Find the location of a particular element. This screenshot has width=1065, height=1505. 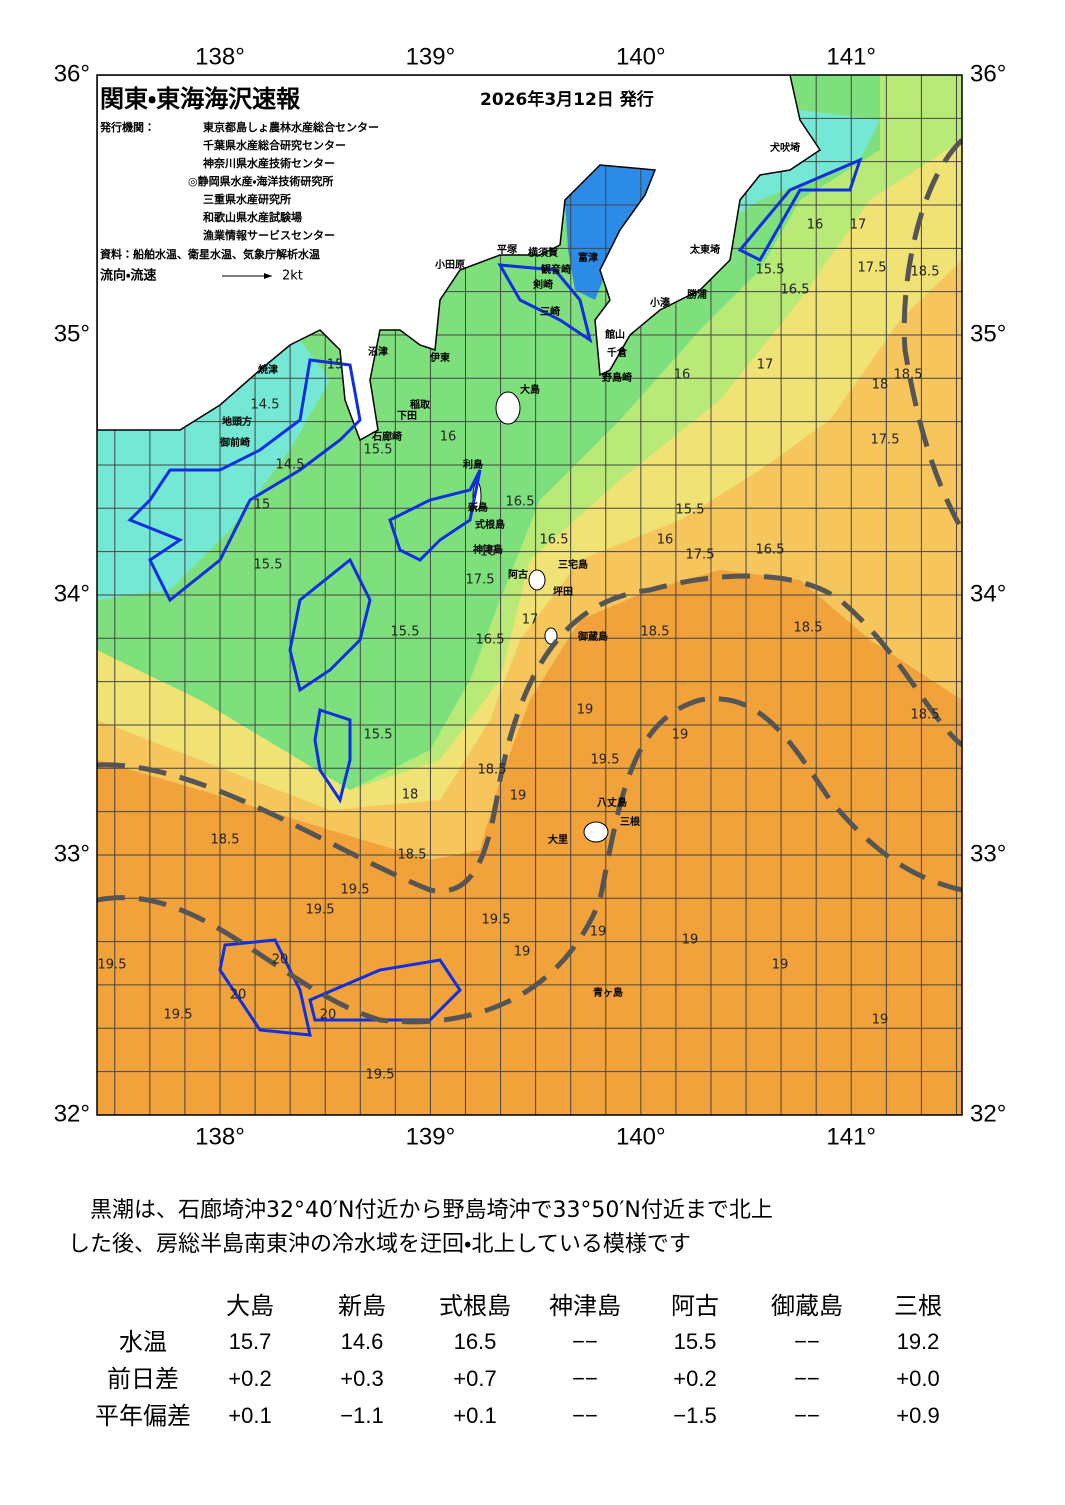

isotherm-label: 18 is located at coordinates (410, 795).